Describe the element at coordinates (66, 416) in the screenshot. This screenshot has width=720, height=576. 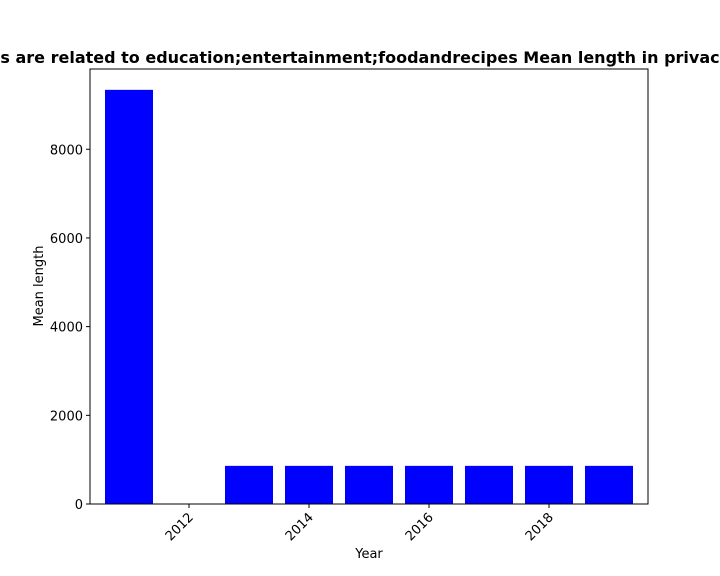
I see `y-tick-label: 2000` at that location.